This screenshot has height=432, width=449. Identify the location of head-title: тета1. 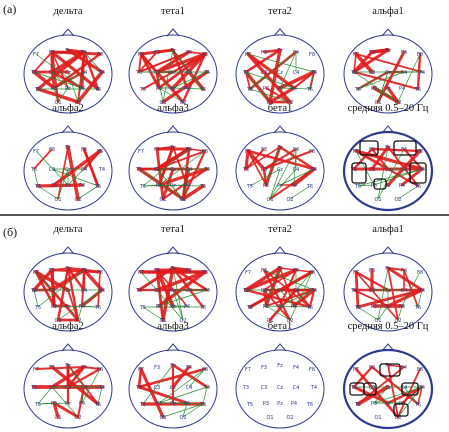
(173, 11).